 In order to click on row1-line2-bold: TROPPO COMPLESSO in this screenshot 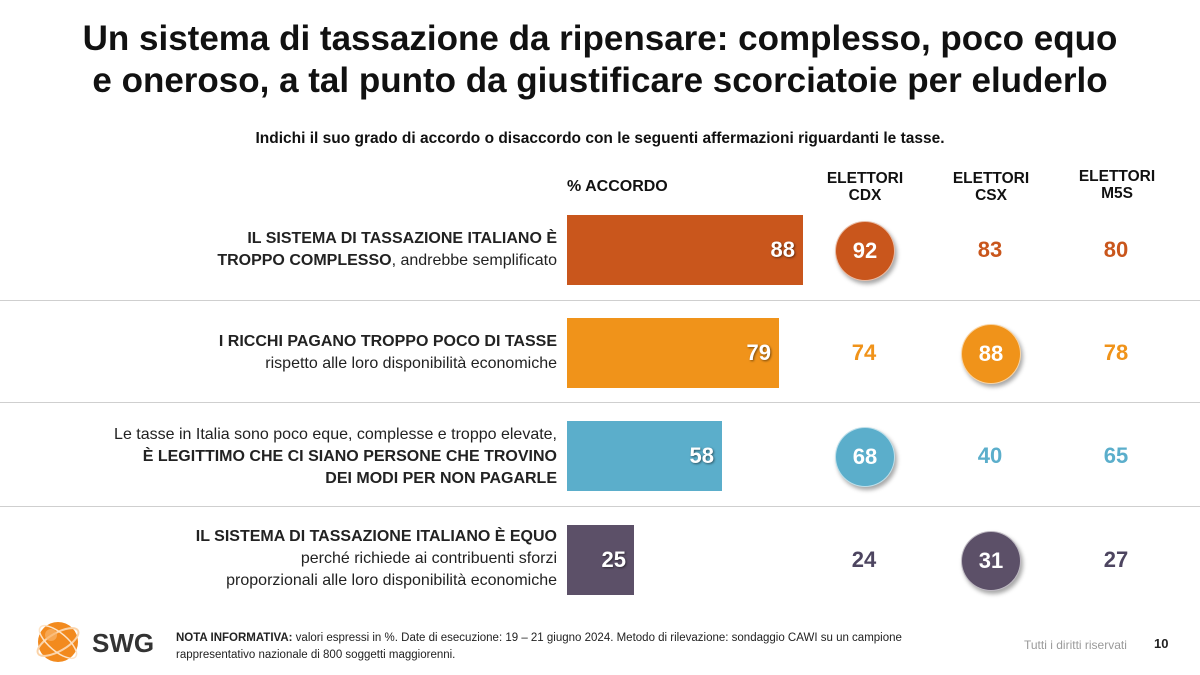, I will do `click(304, 260)`.